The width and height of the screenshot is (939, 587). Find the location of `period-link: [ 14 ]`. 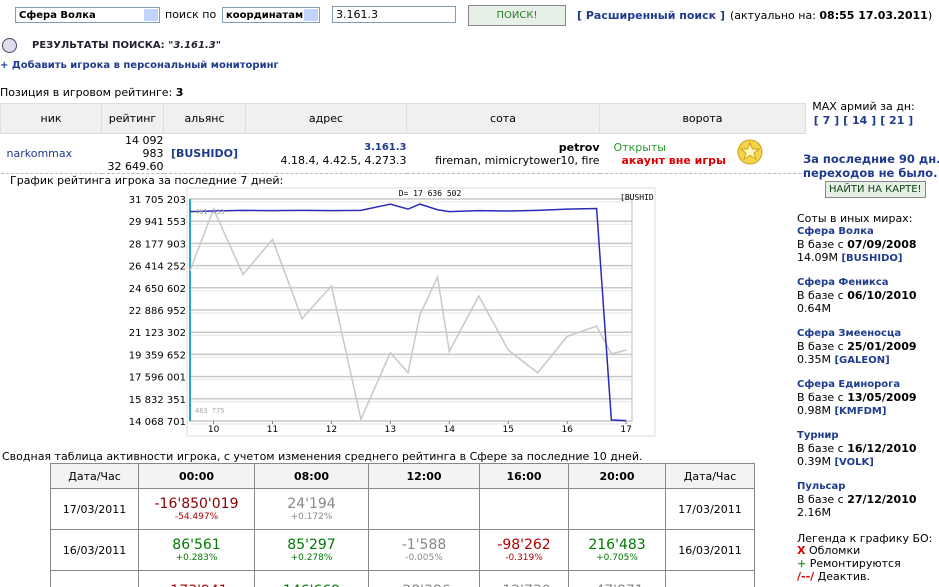

period-link: [ 14 ] is located at coordinates (860, 120).